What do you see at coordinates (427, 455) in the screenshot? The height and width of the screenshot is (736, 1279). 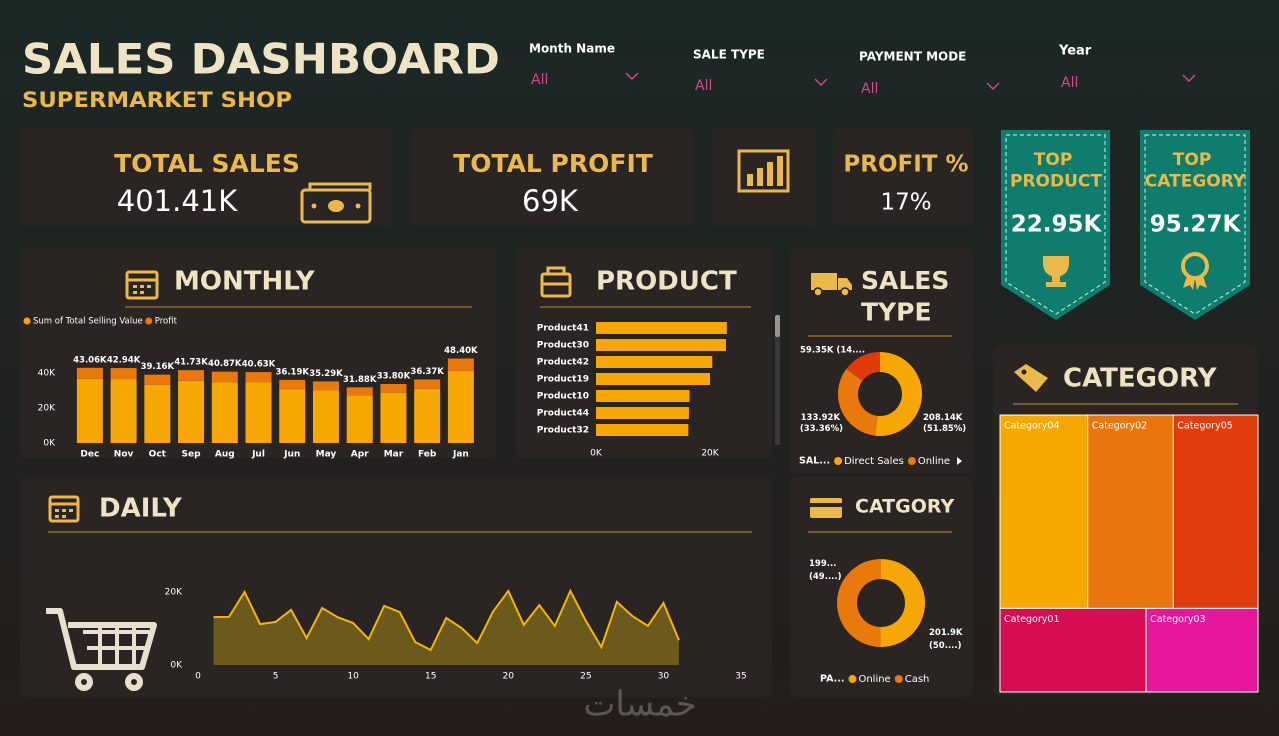 I see `x-tick-label: Feb` at bounding box center [427, 455].